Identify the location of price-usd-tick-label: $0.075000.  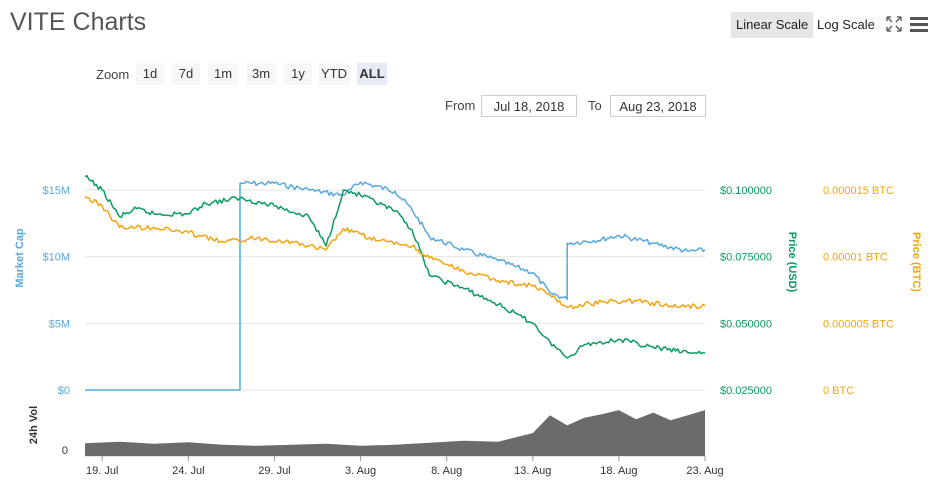
(746, 258).